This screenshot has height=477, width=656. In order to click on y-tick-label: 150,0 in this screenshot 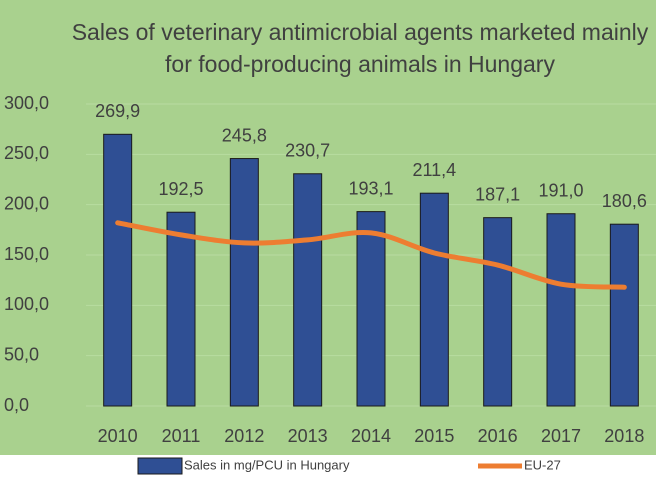, I will do `click(26, 254)`.